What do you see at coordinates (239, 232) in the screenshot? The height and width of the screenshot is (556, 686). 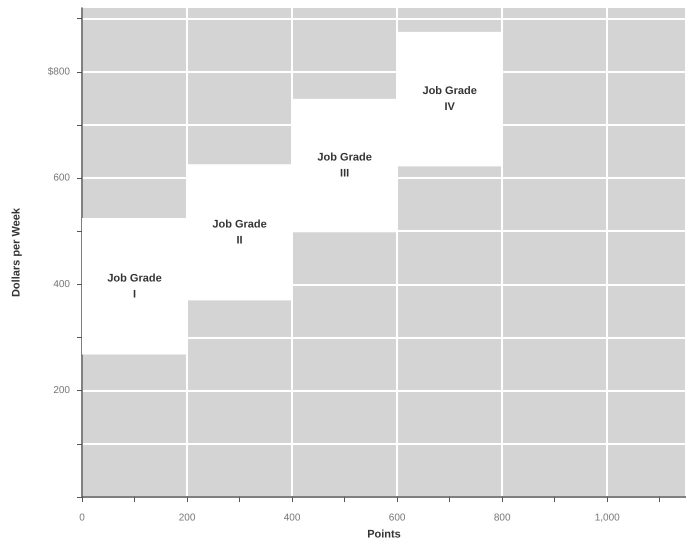 I see `data-label: Job Grade II` at bounding box center [239, 232].